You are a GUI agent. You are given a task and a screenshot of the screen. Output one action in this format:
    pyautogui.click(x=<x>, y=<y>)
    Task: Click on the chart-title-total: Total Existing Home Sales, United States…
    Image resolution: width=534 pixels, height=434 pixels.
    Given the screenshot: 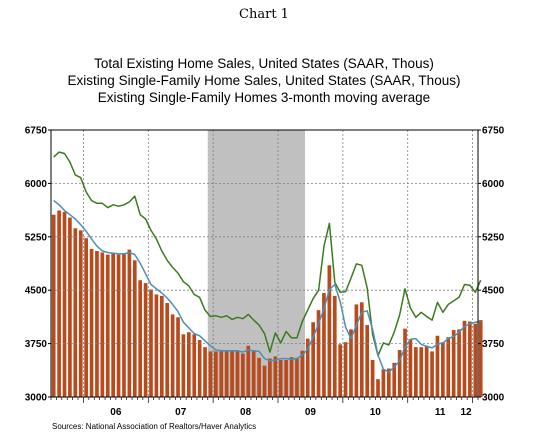 What is the action you would take?
    pyautogui.click(x=264, y=63)
    